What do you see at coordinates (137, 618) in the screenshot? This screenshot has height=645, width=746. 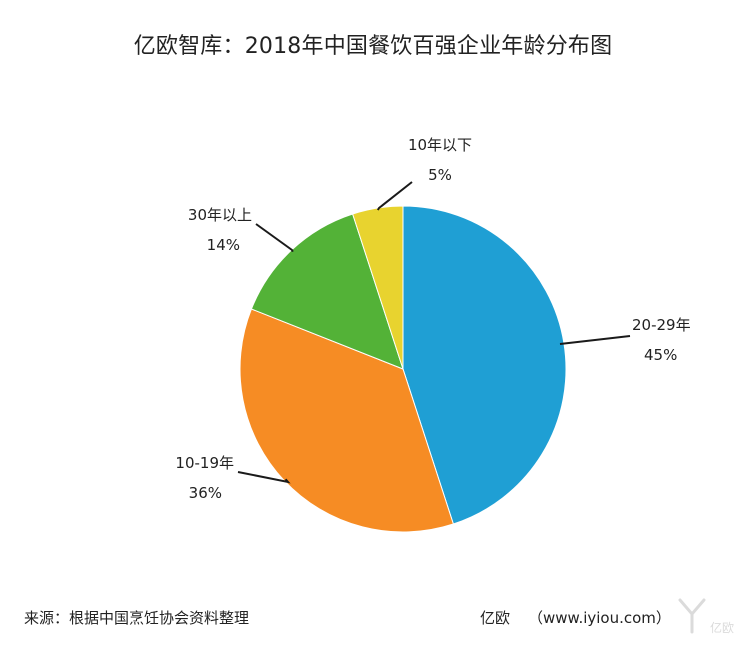 I see `source-note: 来源：根据中国烹饪协会资料整理` at bounding box center [137, 618].